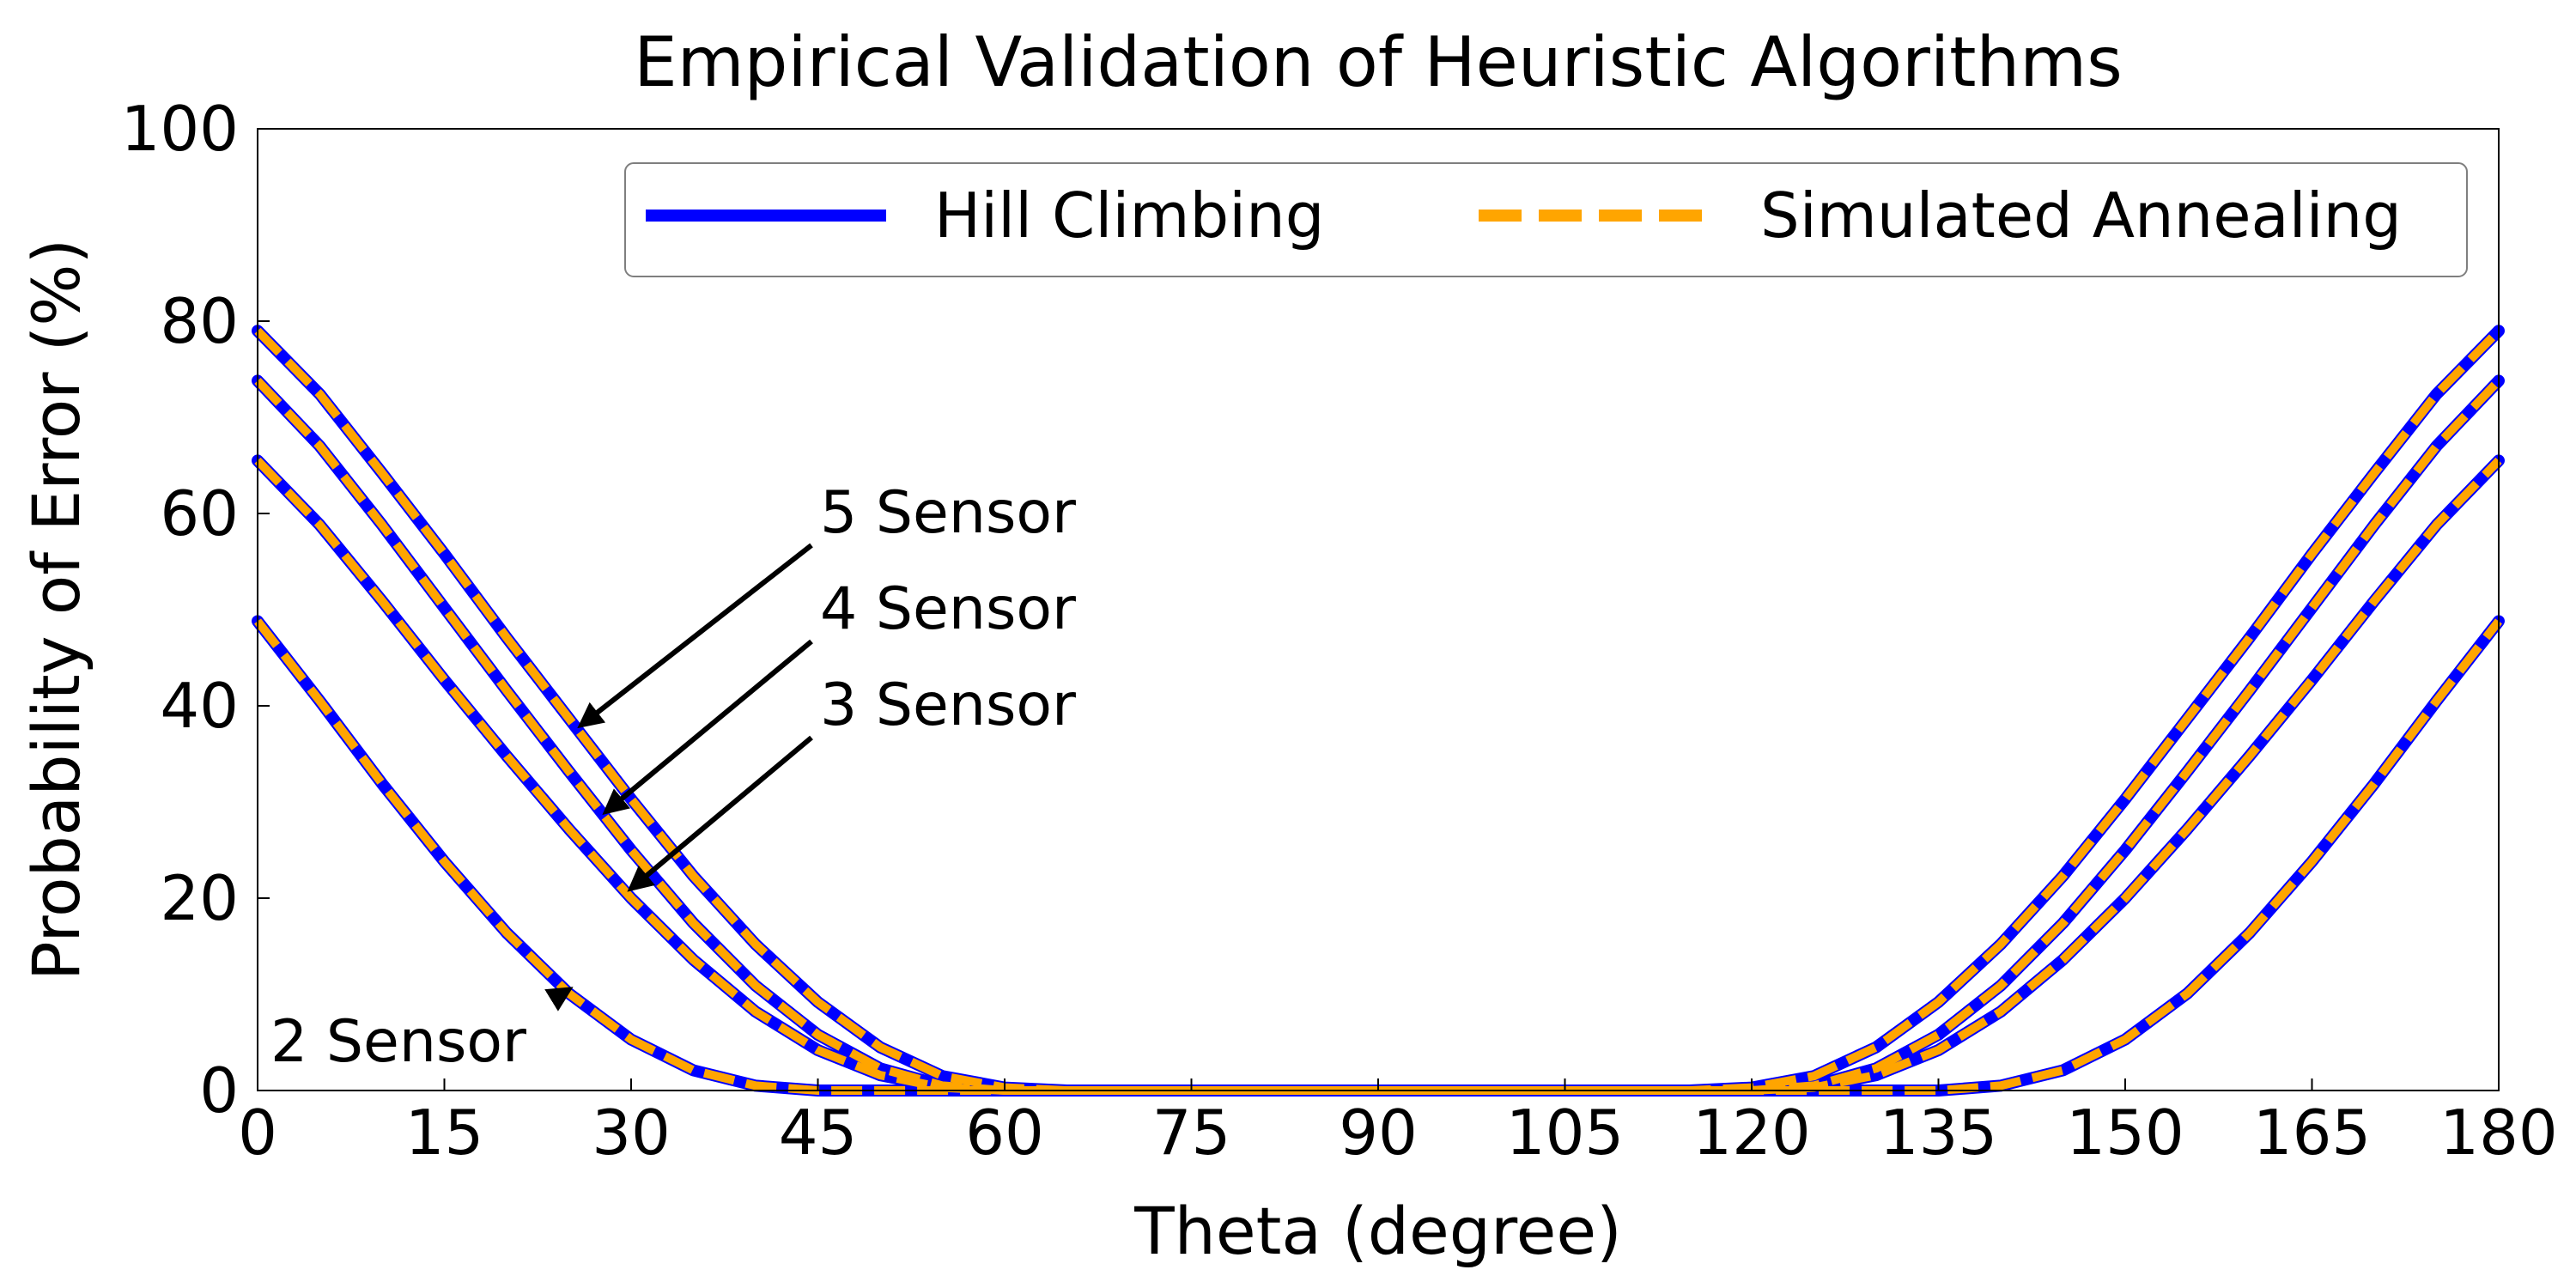  I want to click on y-tick-label: 100, so click(180, 129).